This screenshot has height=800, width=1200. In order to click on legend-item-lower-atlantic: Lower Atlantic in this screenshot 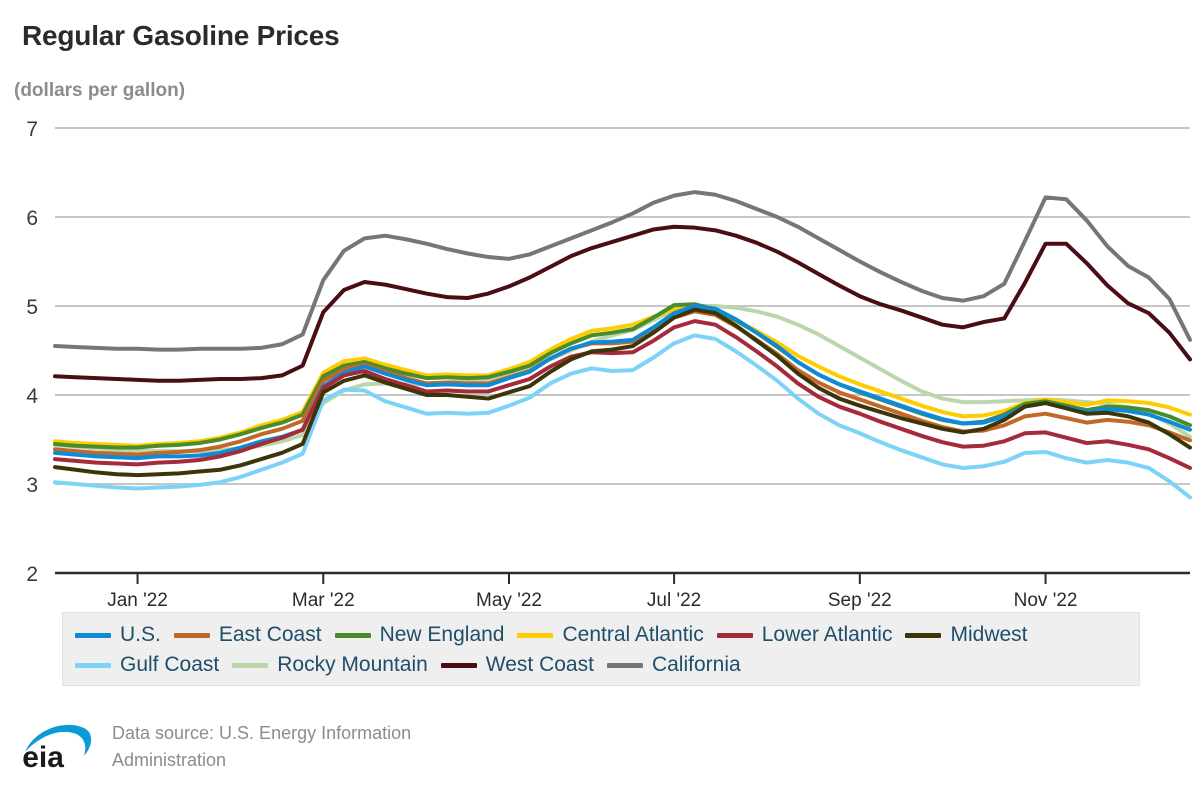, I will do `click(804, 635)`.